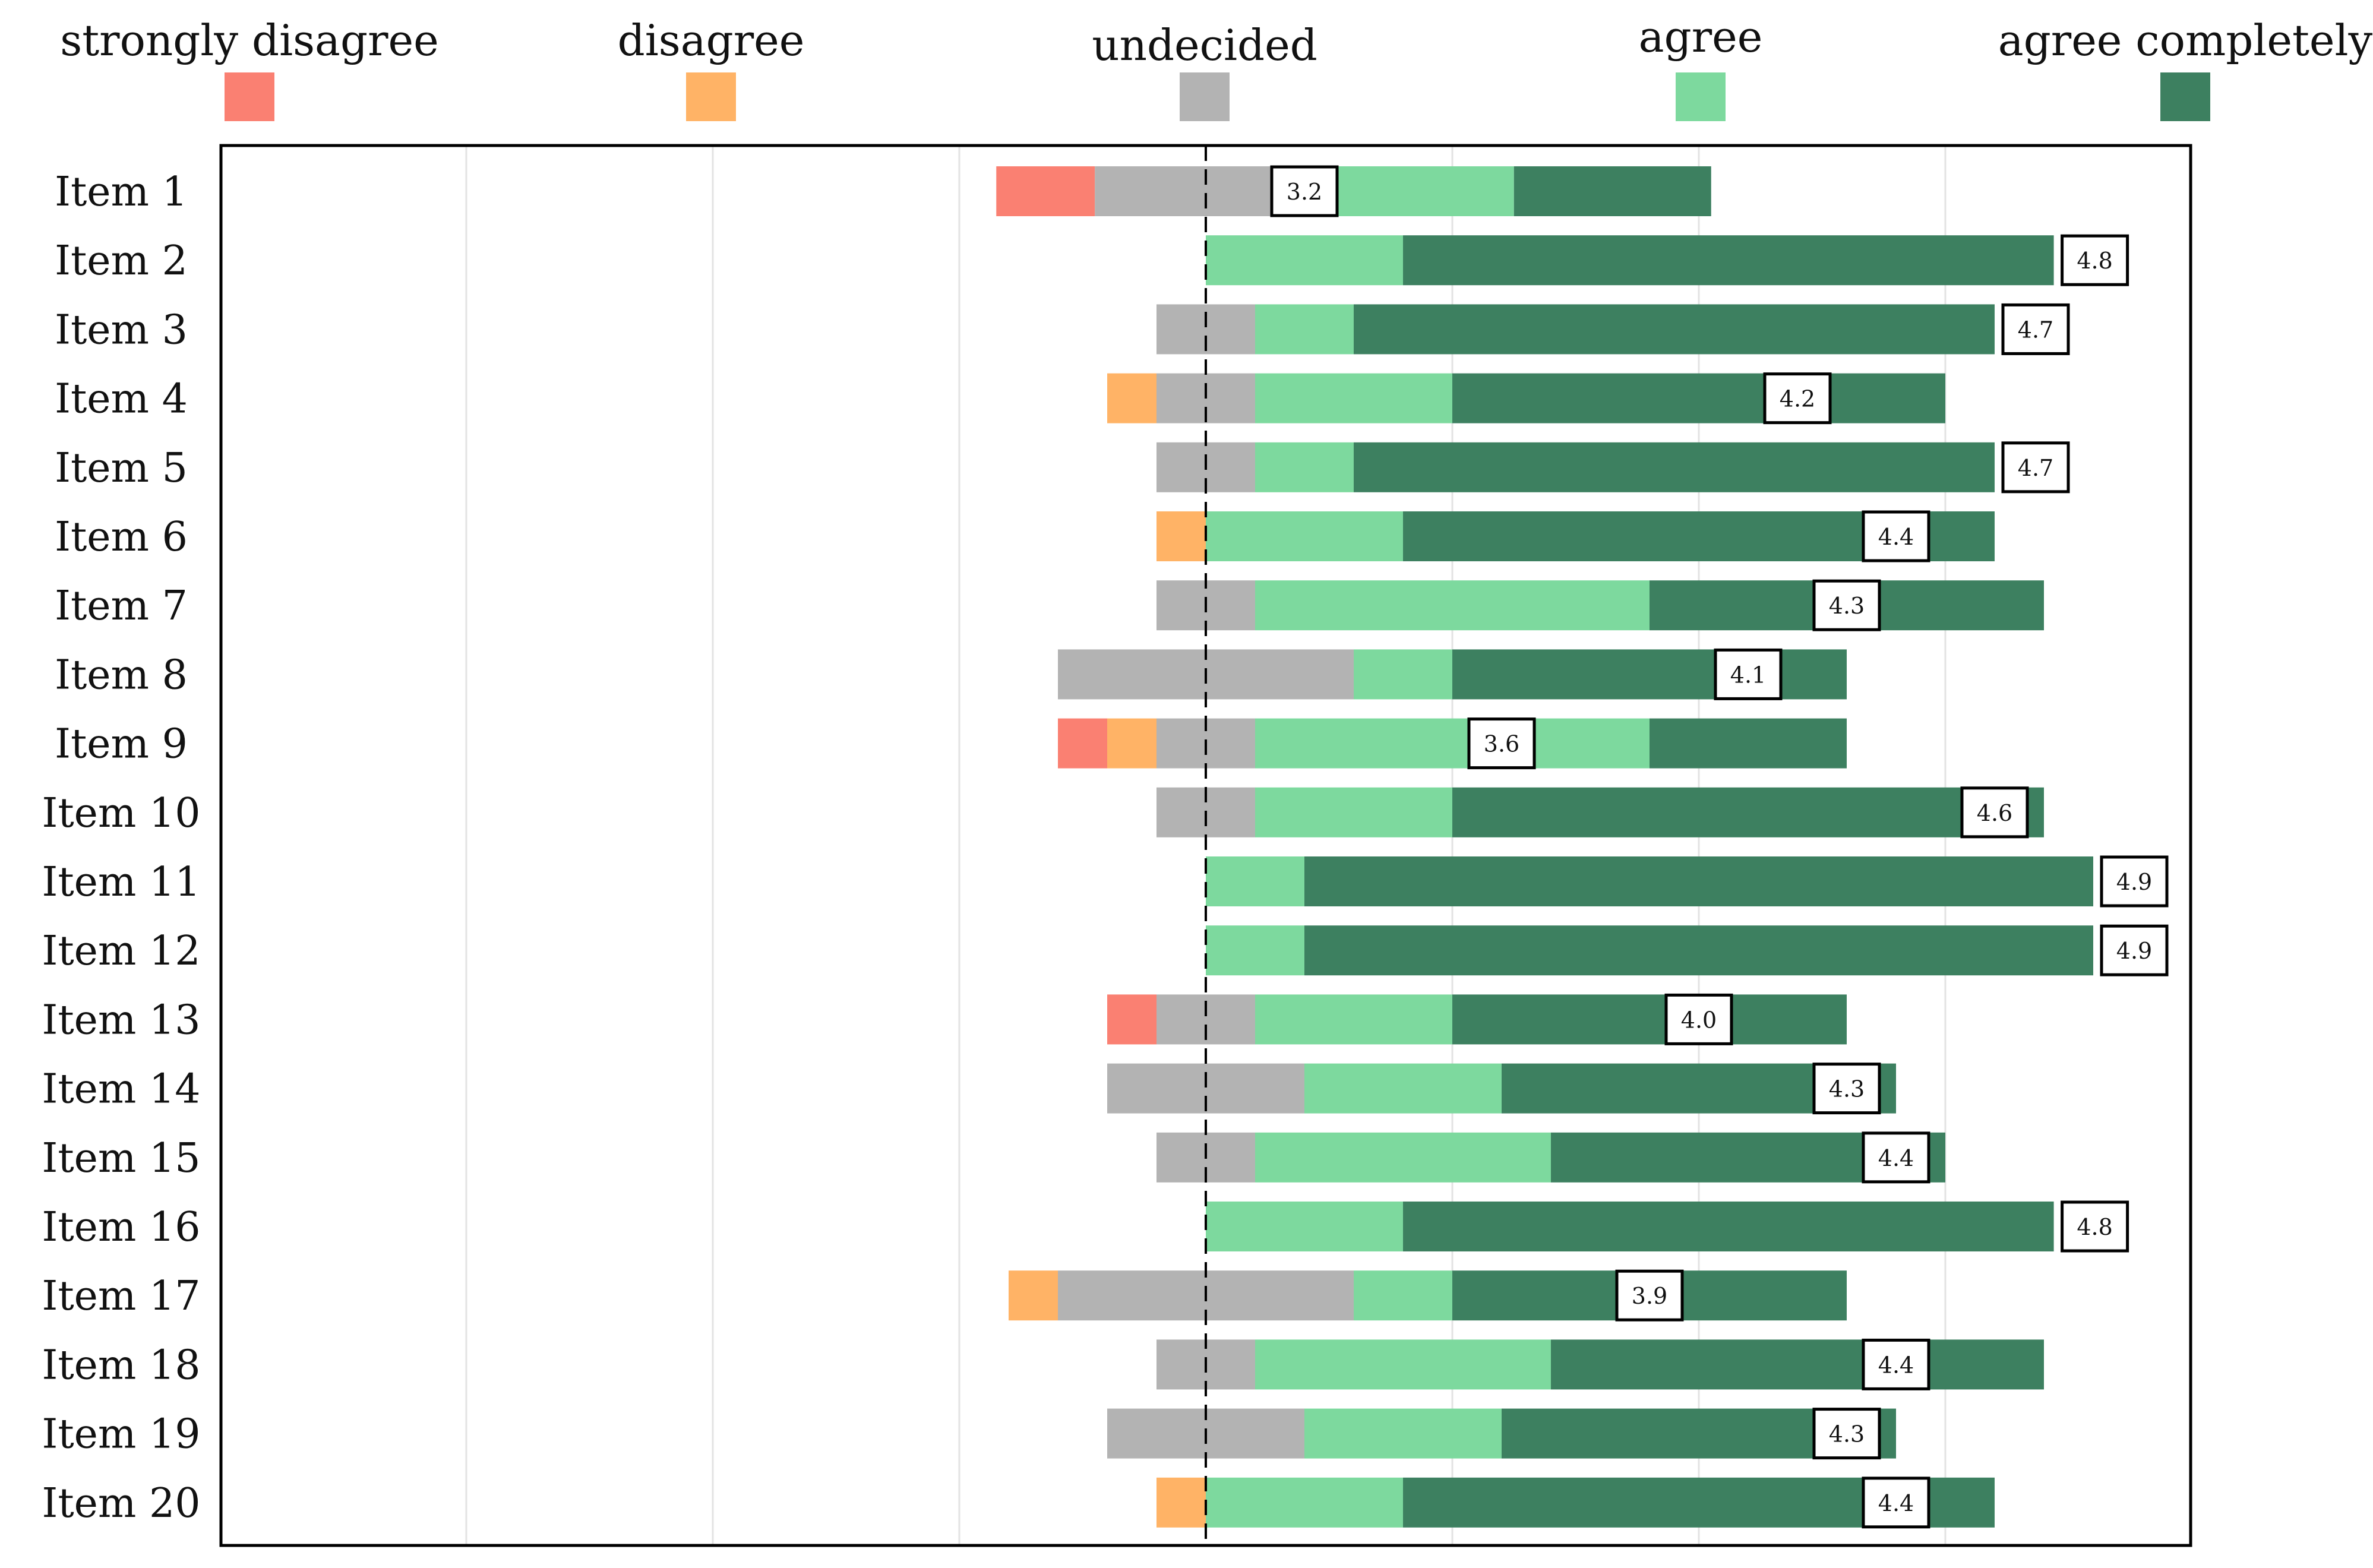 The width and height of the screenshot is (2373, 1568). Describe the element at coordinates (121, 192) in the screenshot. I see `item-label: Item 1` at that location.